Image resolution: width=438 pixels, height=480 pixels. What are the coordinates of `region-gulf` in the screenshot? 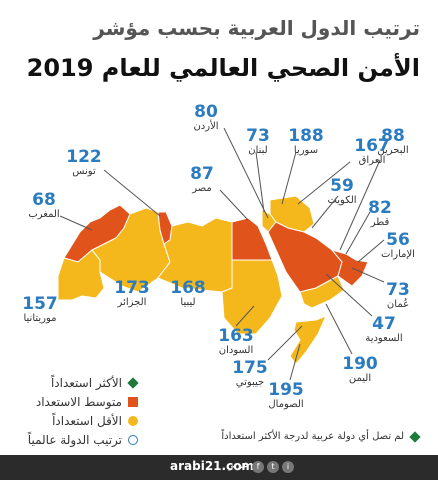 It's located at (349, 268).